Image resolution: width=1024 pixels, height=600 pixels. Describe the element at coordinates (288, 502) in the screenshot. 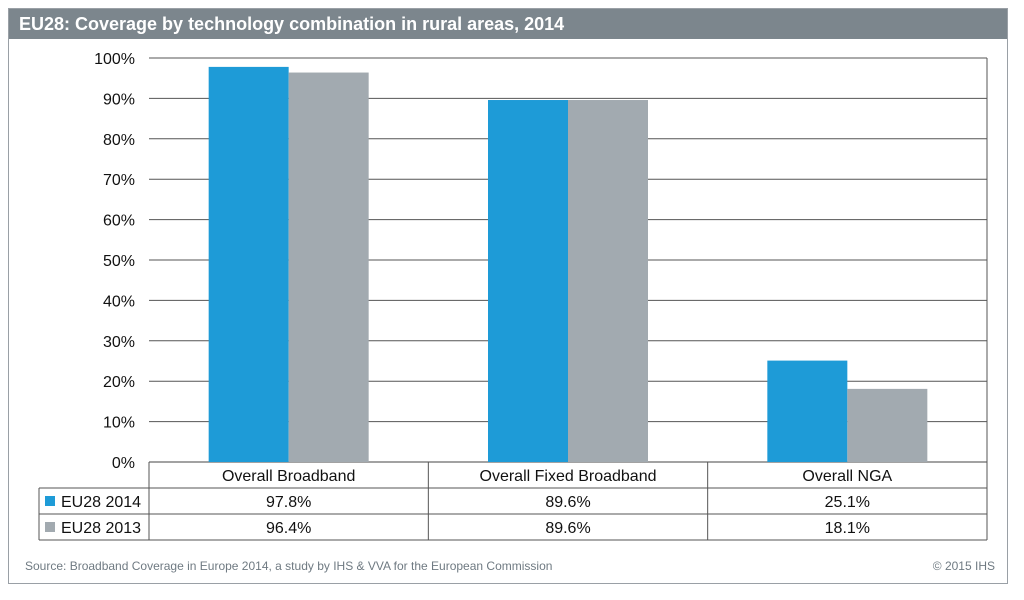

I see `data-value-label: 97.8%` at that location.